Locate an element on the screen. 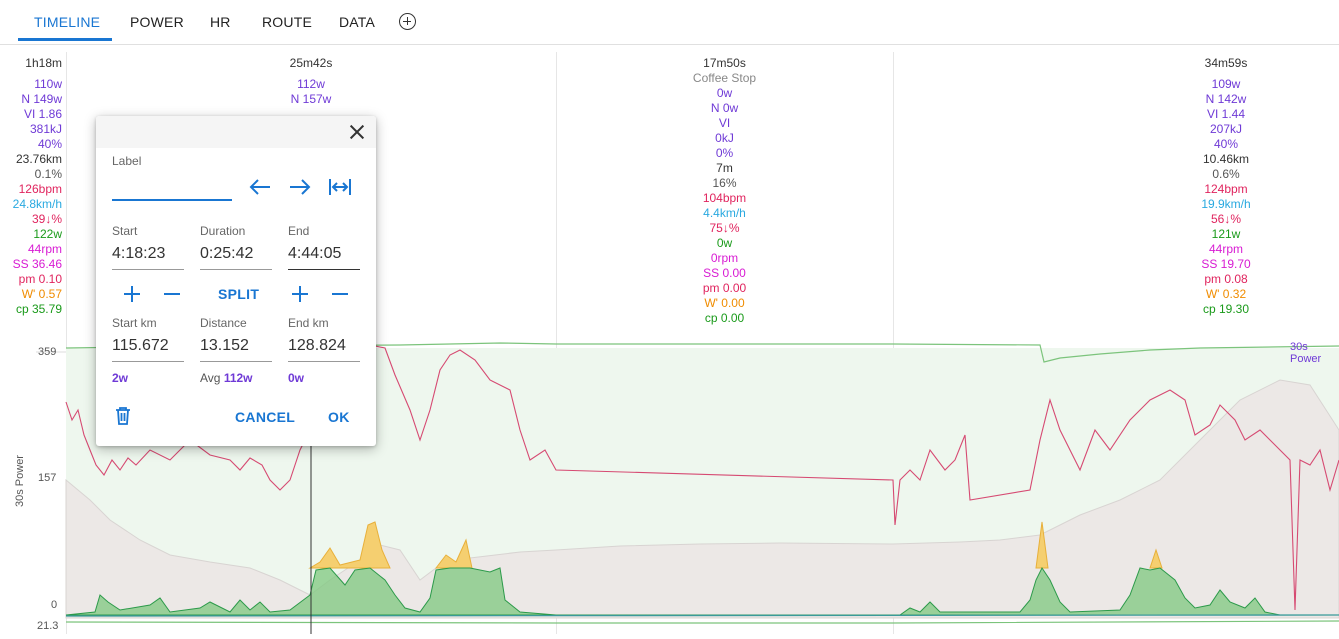  total-np: N 149w is located at coordinates (41, 99).